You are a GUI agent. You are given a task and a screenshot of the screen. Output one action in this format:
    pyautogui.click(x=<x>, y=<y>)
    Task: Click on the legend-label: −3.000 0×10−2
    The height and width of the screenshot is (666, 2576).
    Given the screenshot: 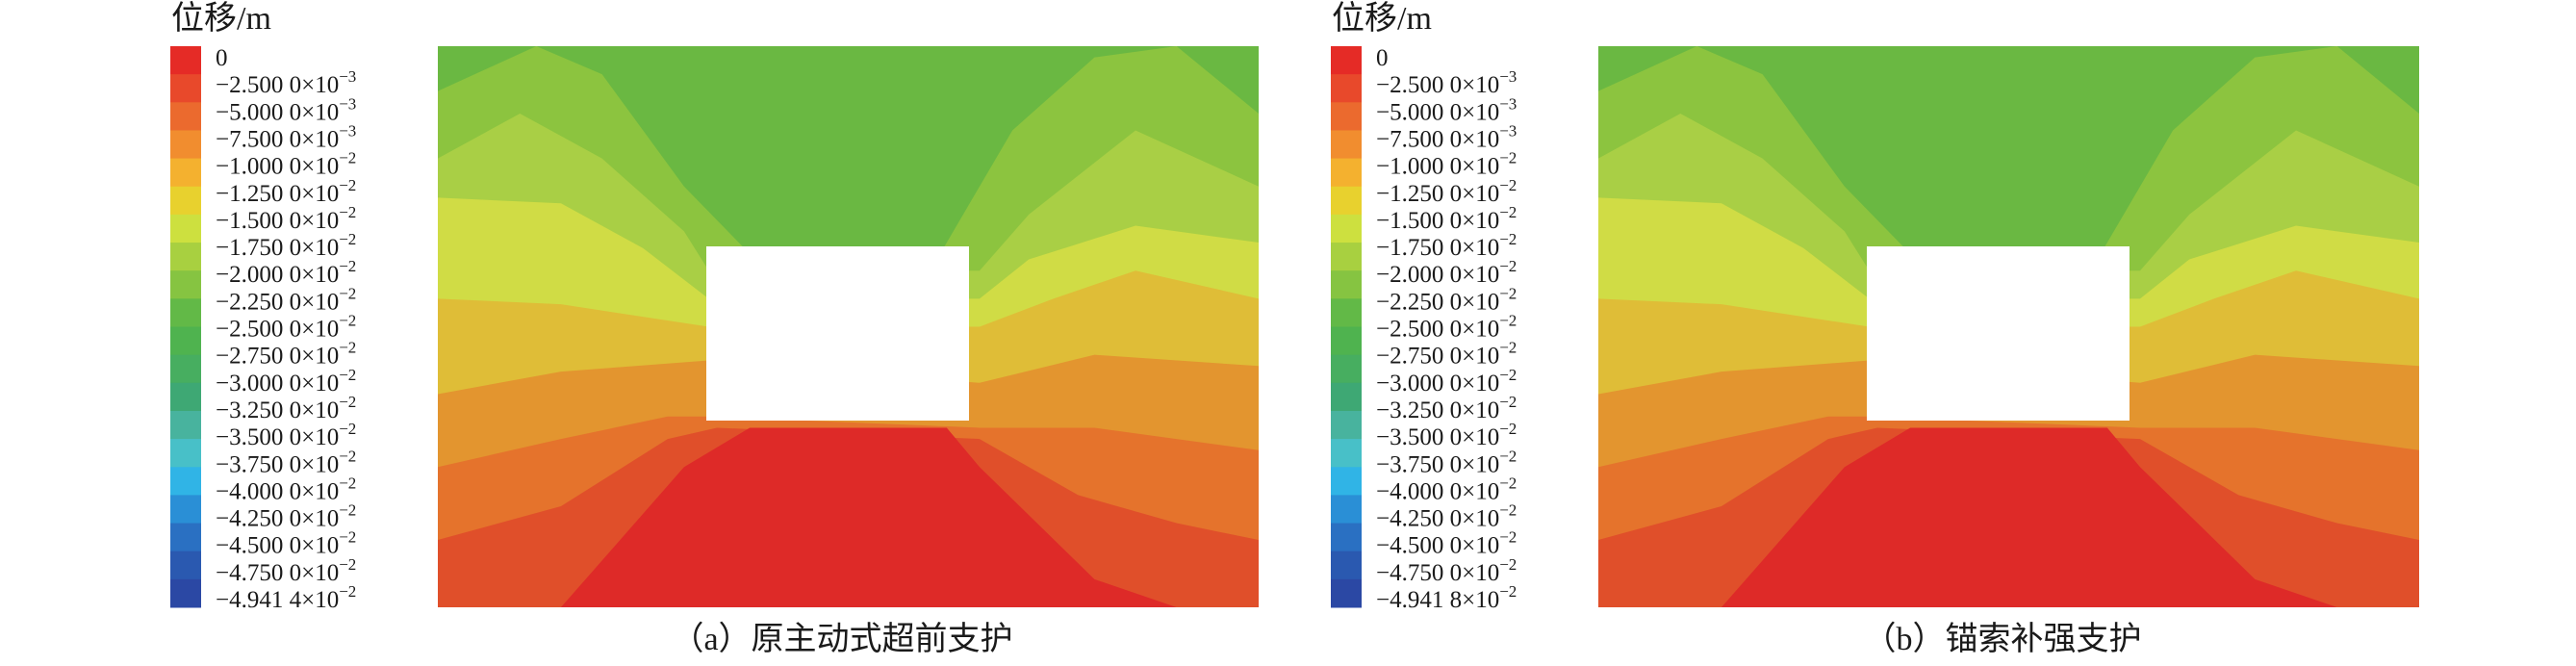 What is the action you would take?
    pyautogui.click(x=1446, y=381)
    